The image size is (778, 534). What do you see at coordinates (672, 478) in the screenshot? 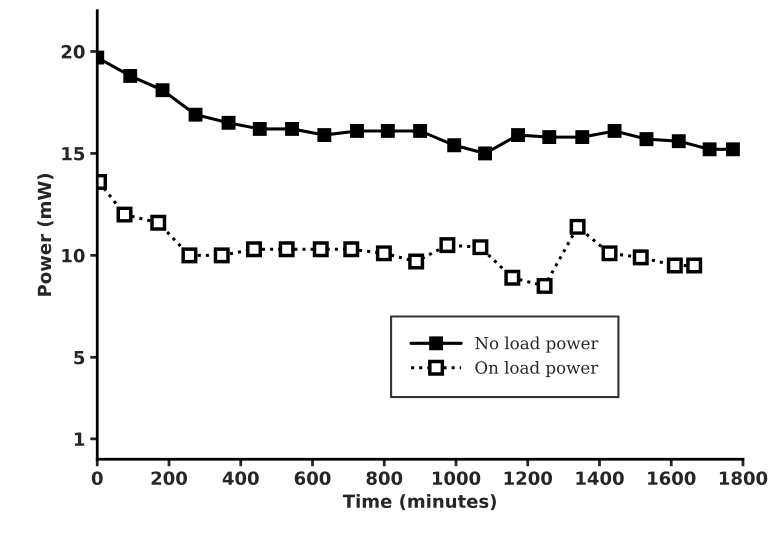
I see `x-tick-label: 1600` at bounding box center [672, 478].